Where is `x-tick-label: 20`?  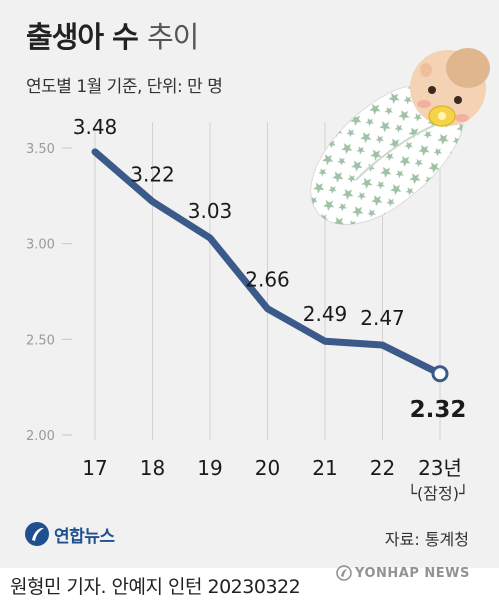
x-tick-label: 20 is located at coordinates (267, 468).